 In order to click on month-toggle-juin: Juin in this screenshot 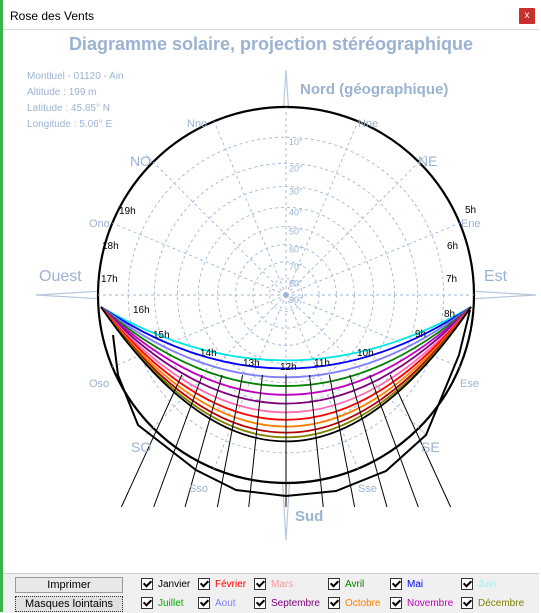, I will do `click(478, 584)`.